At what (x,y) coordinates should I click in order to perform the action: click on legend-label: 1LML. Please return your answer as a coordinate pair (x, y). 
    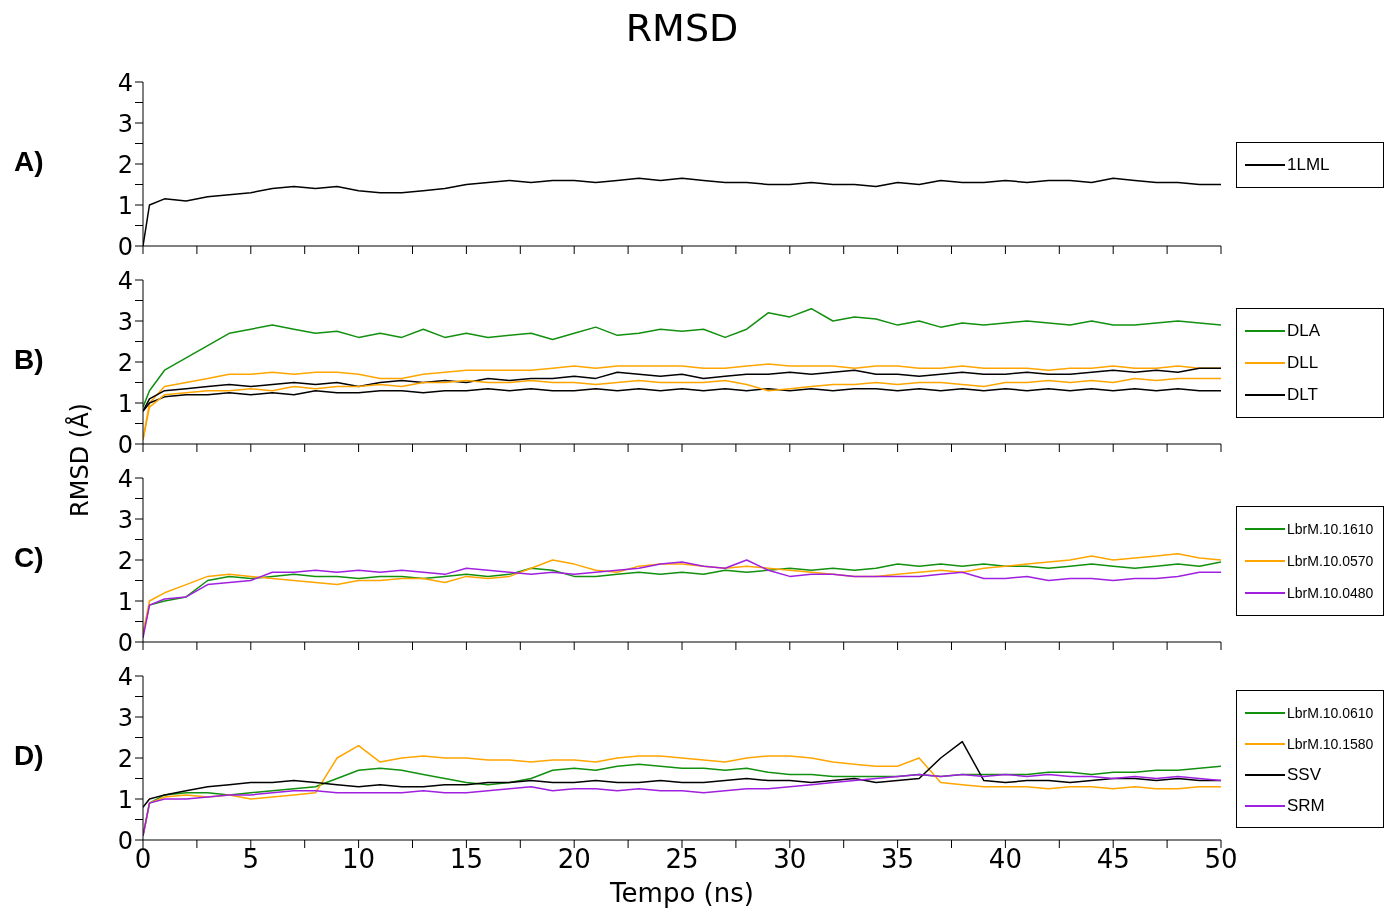
    Looking at the image, I should click on (1308, 165).